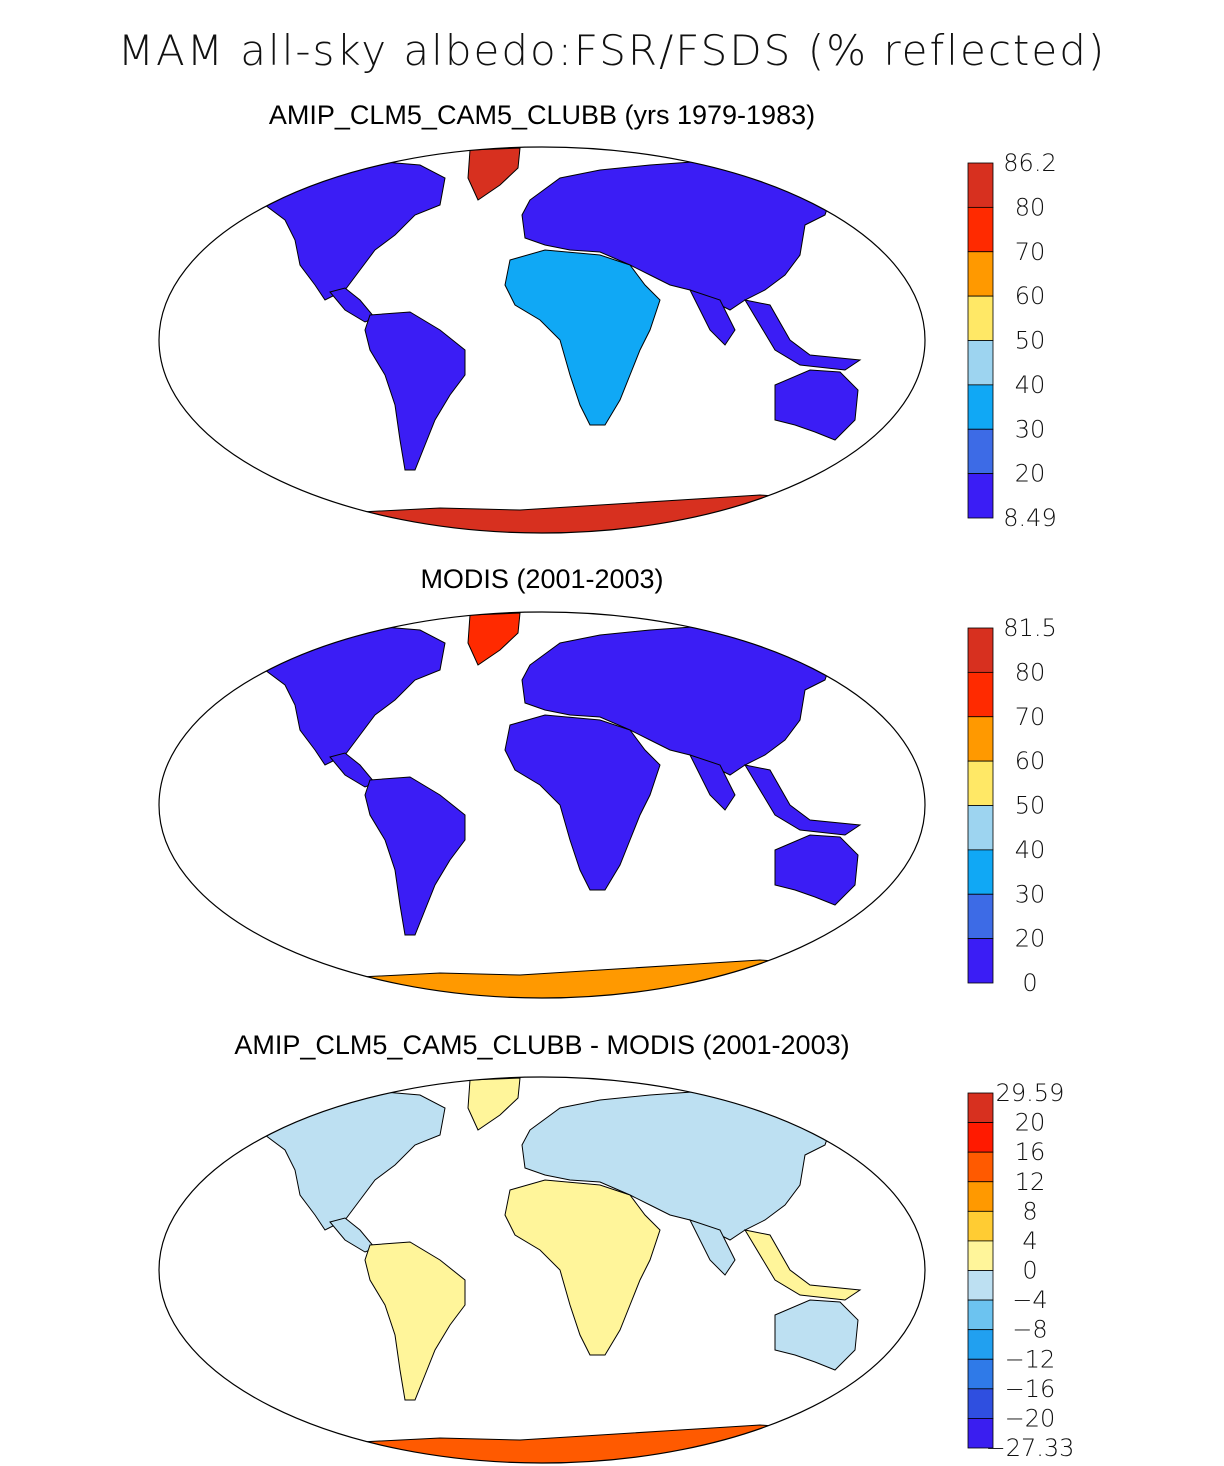 The image size is (1224, 1466). What do you see at coordinates (1029, 1300) in the screenshot?
I see `colorbar-tick-label: −4` at bounding box center [1029, 1300].